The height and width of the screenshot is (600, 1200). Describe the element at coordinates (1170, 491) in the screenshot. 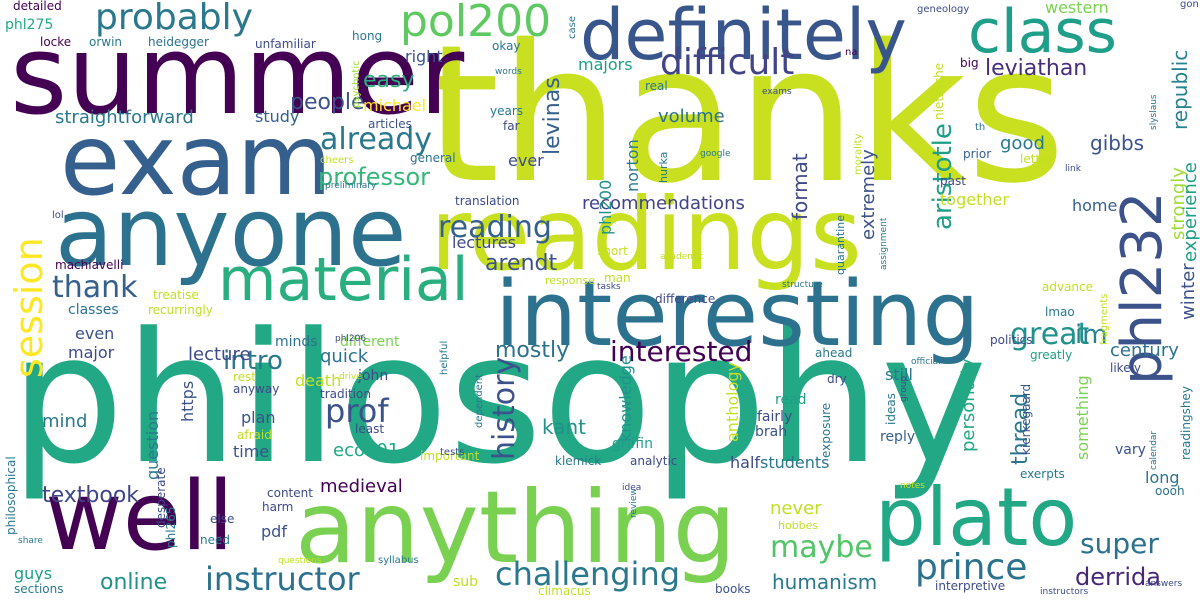

I see `word-oooh: oooh` at that location.